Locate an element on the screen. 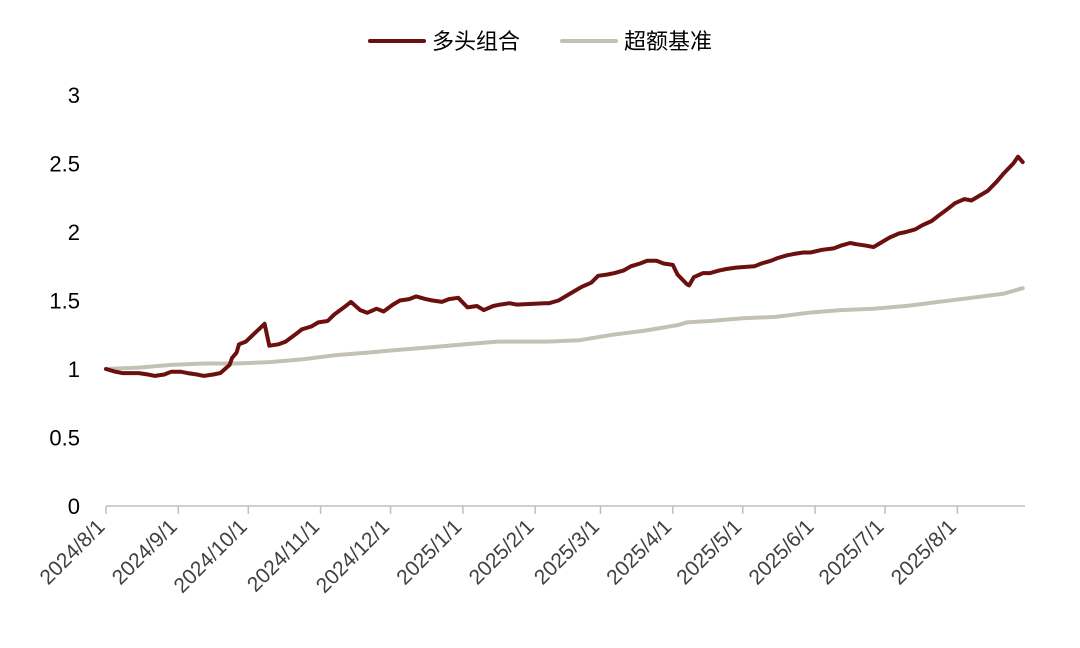 This screenshot has width=1080, height=648. y-tick-label: 0 is located at coordinates (74, 506).